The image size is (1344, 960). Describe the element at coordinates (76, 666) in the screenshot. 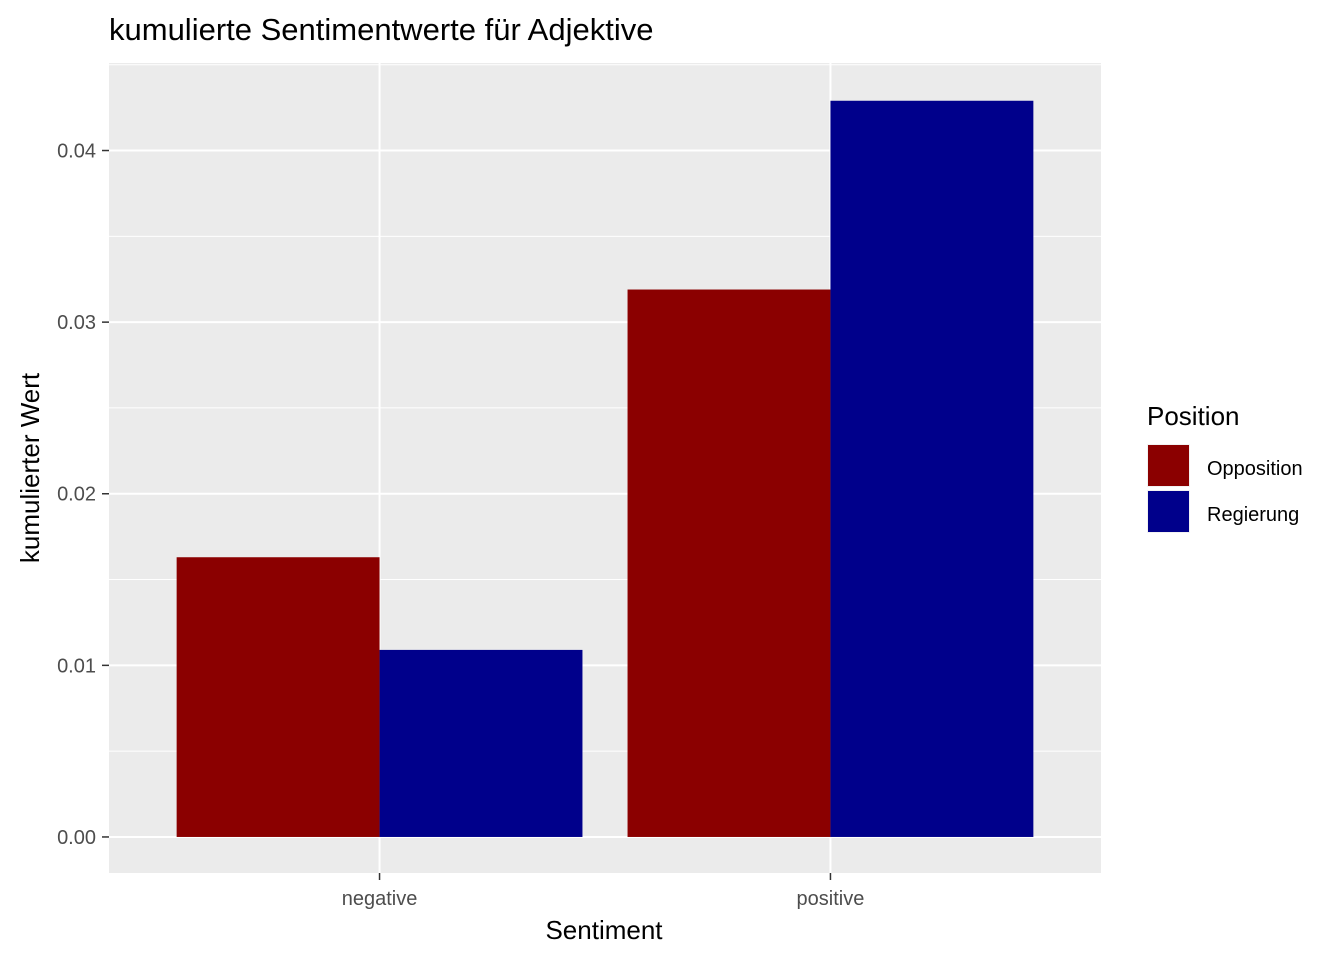

I see `y-tick-label: 0.01` at that location.